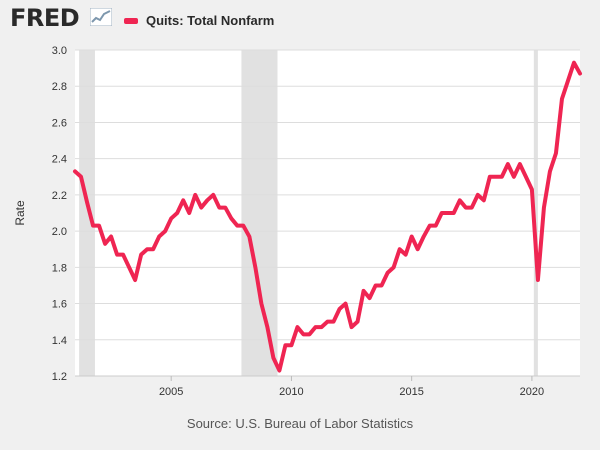 This screenshot has width=600, height=450. I want to click on y-tick-label: 1.2, so click(59, 377).